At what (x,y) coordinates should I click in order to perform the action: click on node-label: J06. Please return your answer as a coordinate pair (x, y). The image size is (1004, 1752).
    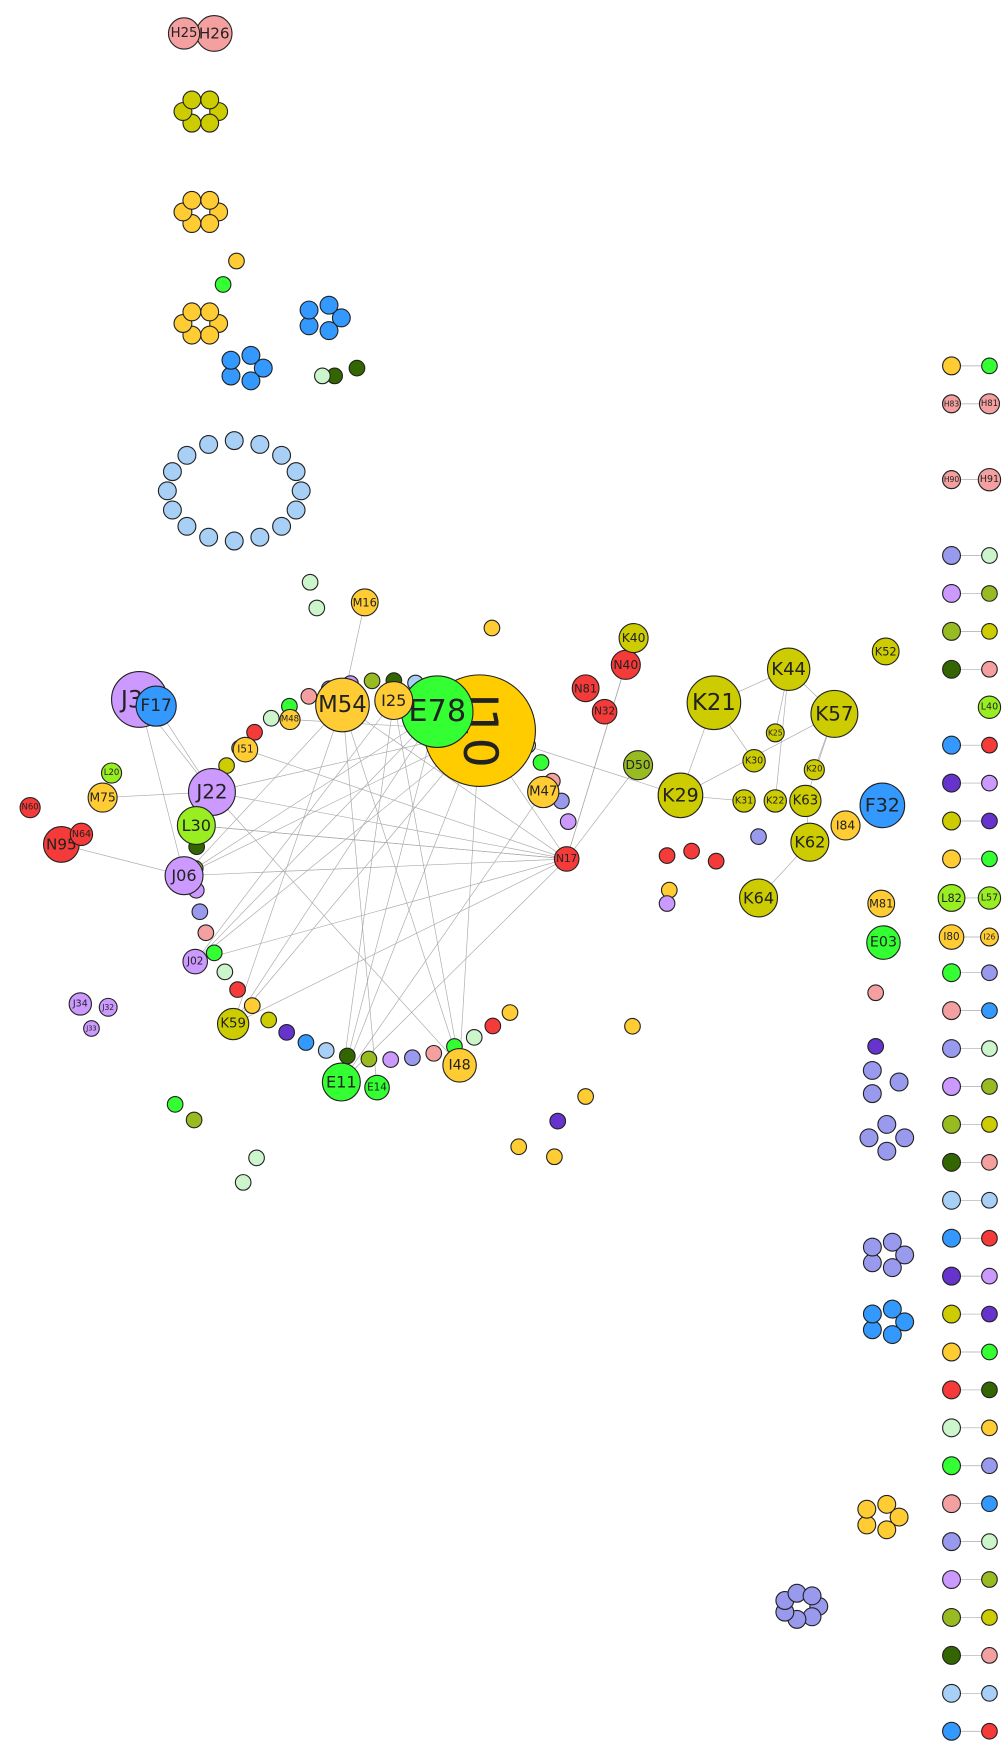
    Looking at the image, I should click on (183, 875).